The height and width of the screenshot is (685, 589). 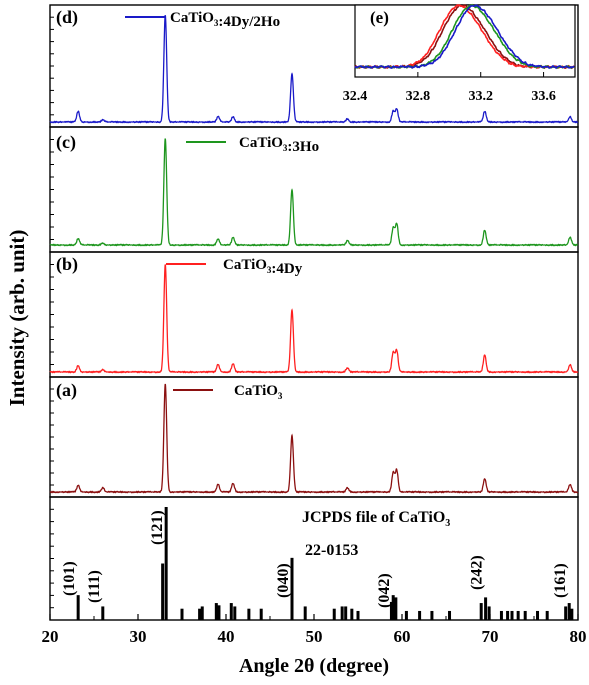 What do you see at coordinates (17, 318) in the screenshot?
I see `y-axis-label: Intensity (arb. unit)` at bounding box center [17, 318].